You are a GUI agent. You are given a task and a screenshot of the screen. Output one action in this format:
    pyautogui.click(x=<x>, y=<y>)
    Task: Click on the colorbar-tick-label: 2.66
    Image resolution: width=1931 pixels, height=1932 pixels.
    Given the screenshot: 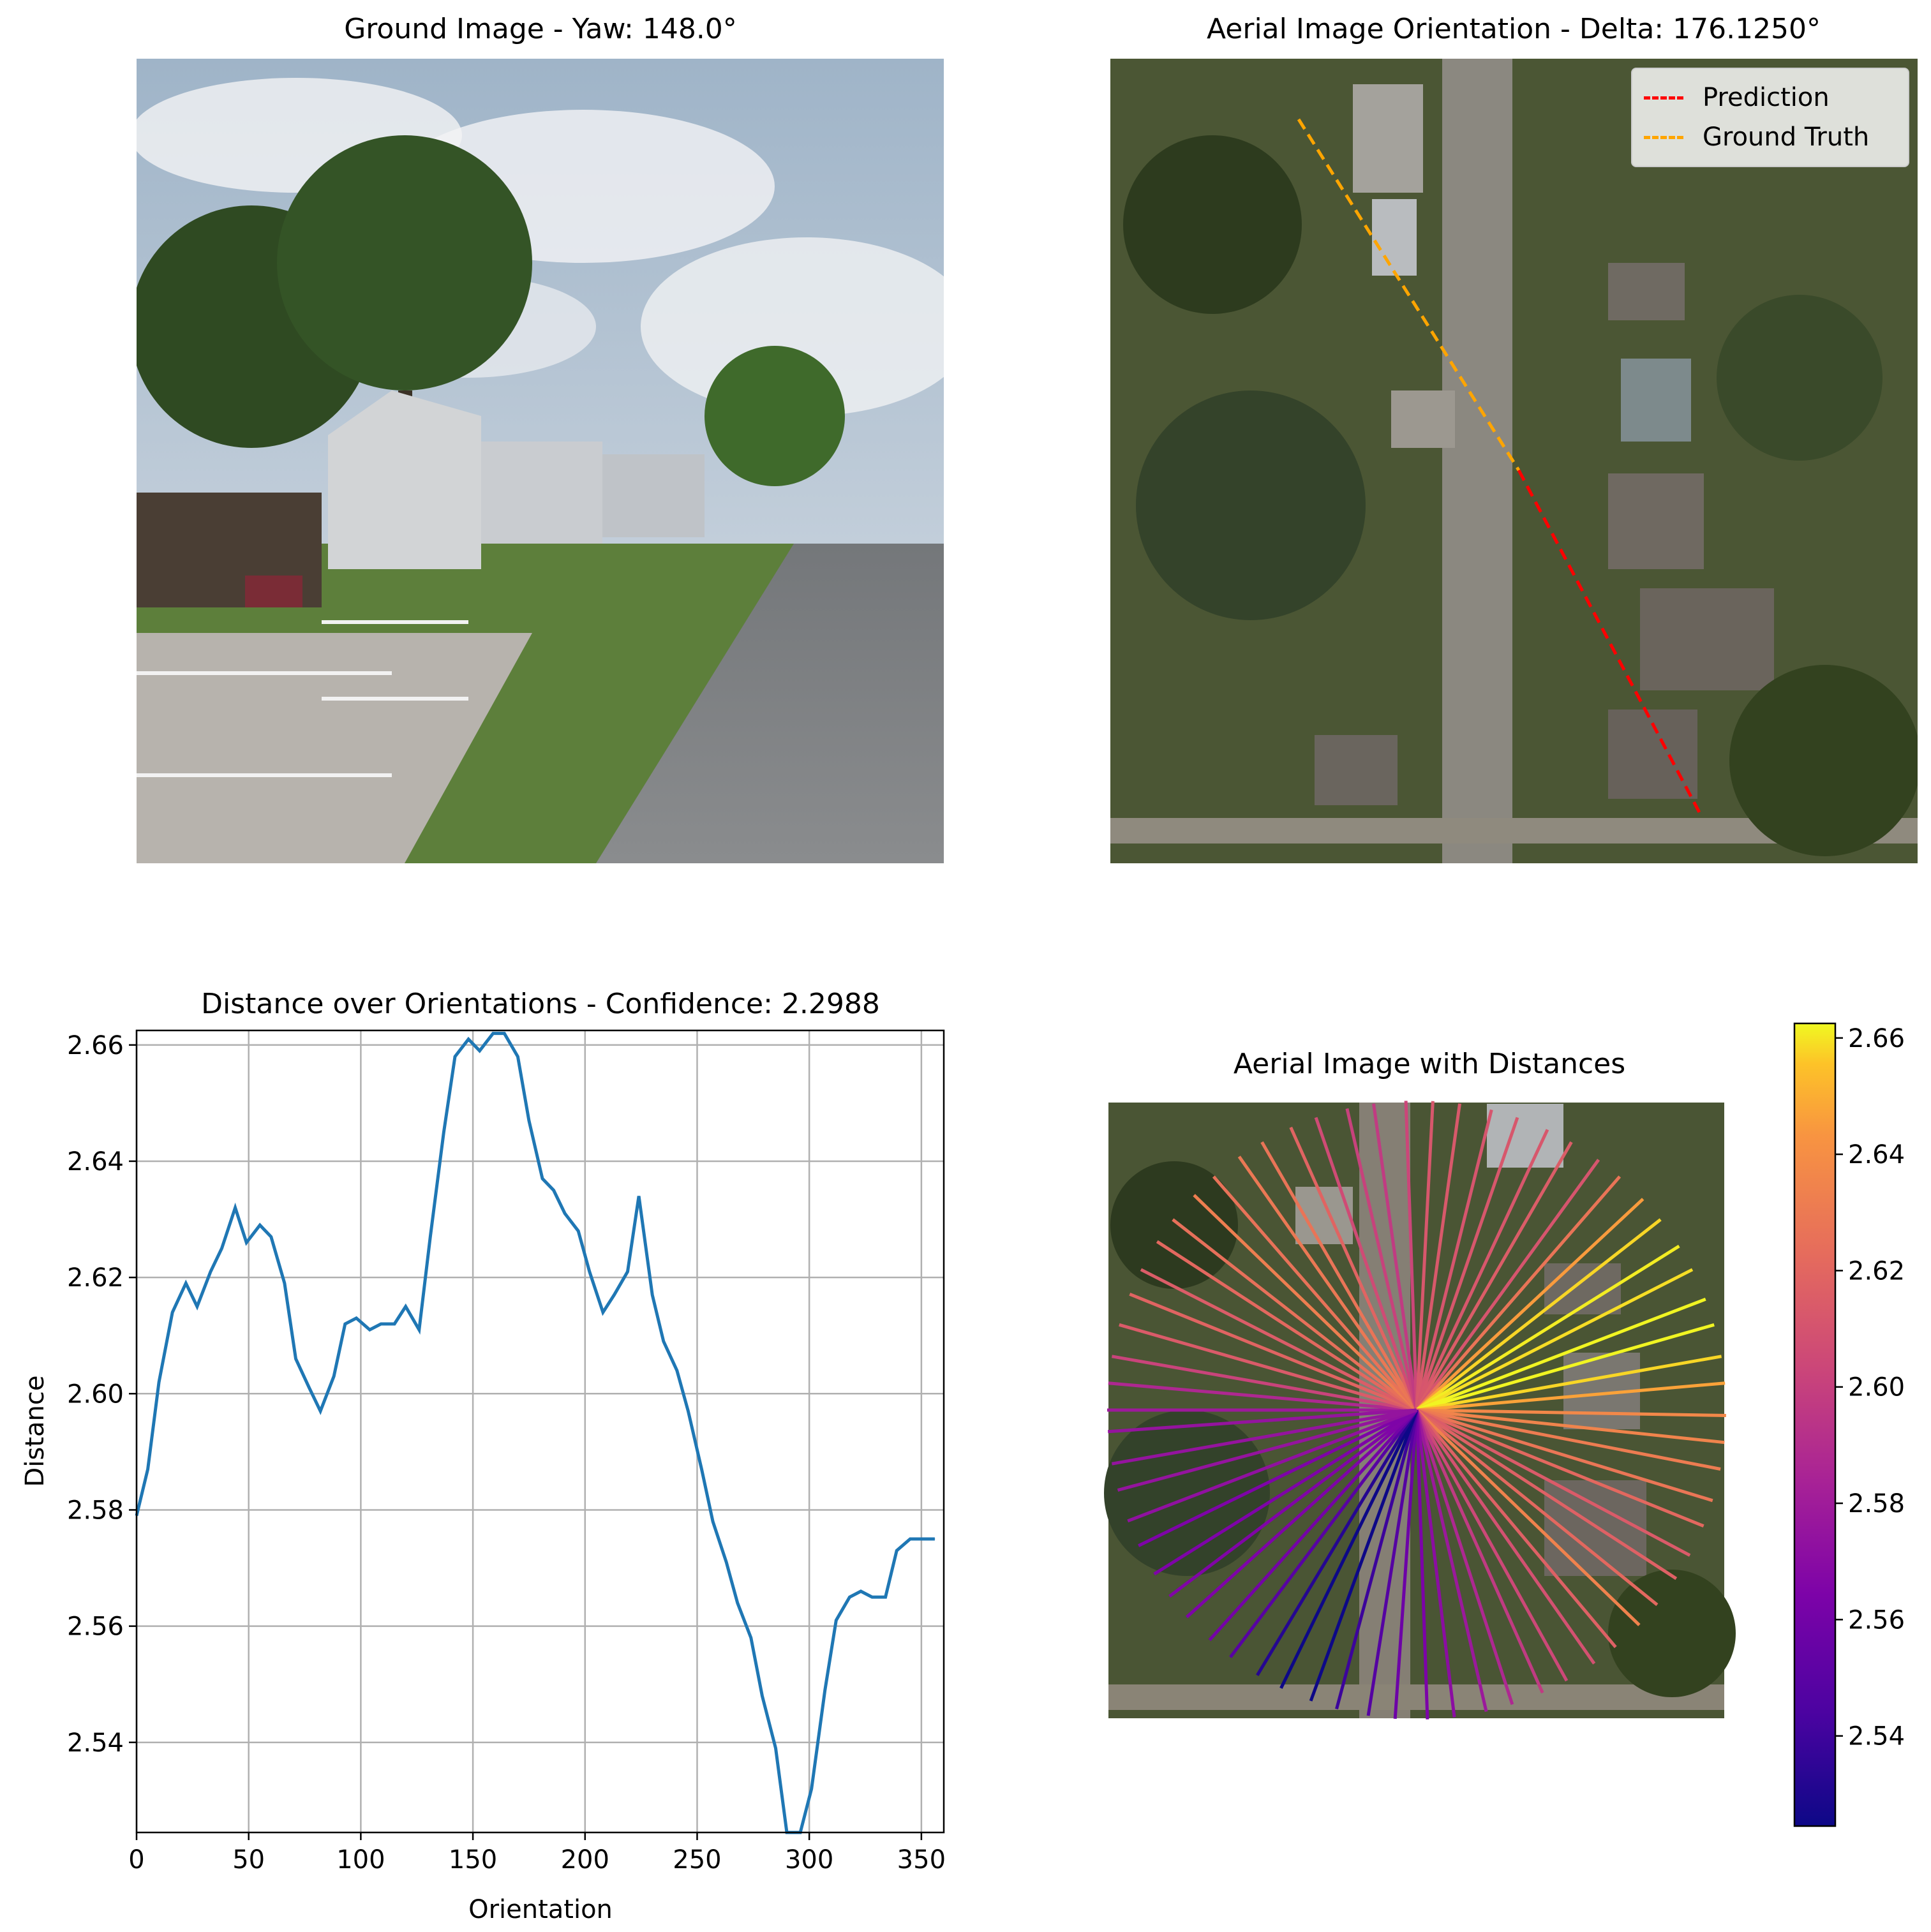 What is the action you would take?
    pyautogui.click(x=1876, y=1038)
    